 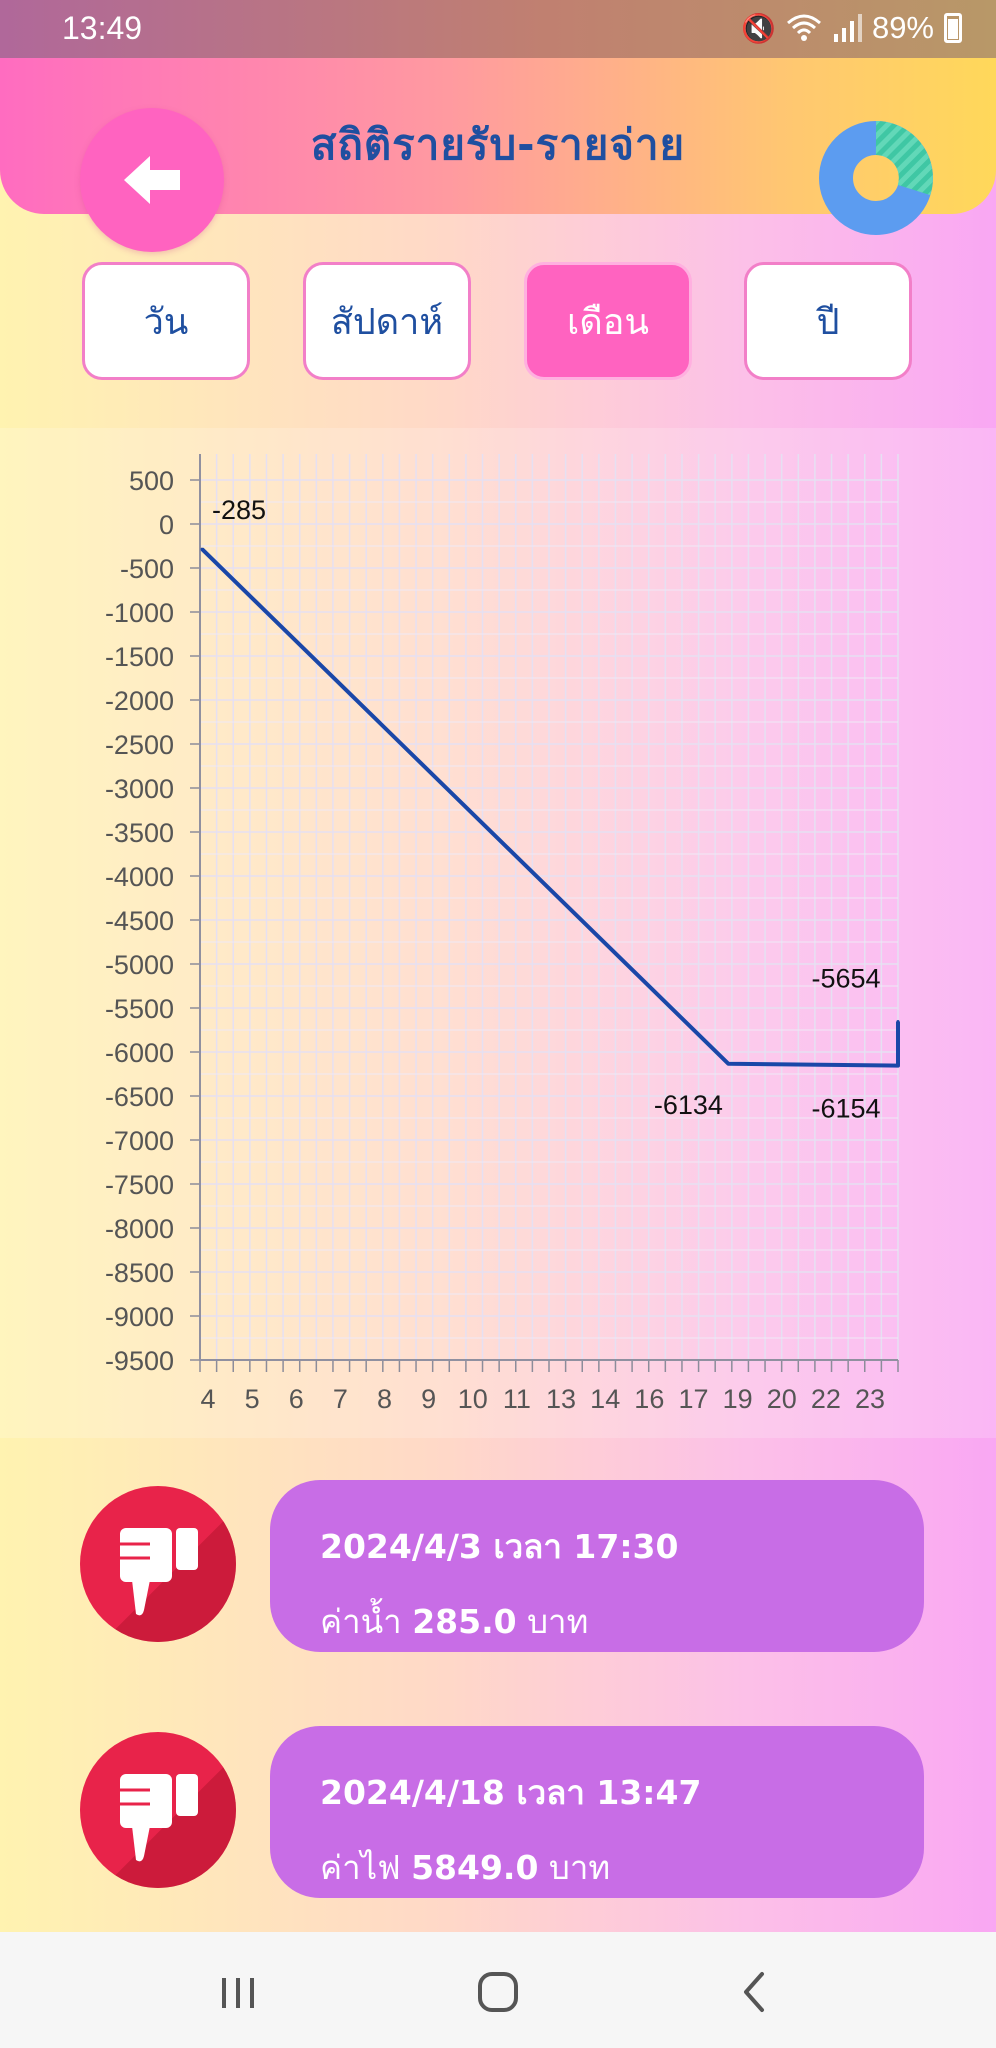 What do you see at coordinates (139, 1361) in the screenshot?
I see `y-tick-label: -9500` at bounding box center [139, 1361].